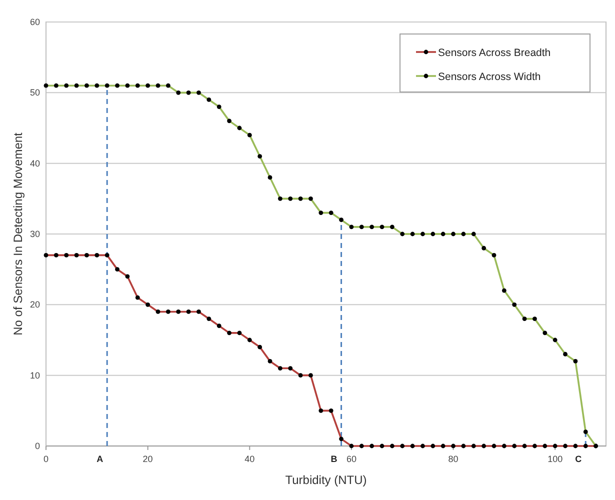 Image resolution: width=615 pixels, height=500 pixels. I want to click on ref-line-label: A, so click(100, 459).